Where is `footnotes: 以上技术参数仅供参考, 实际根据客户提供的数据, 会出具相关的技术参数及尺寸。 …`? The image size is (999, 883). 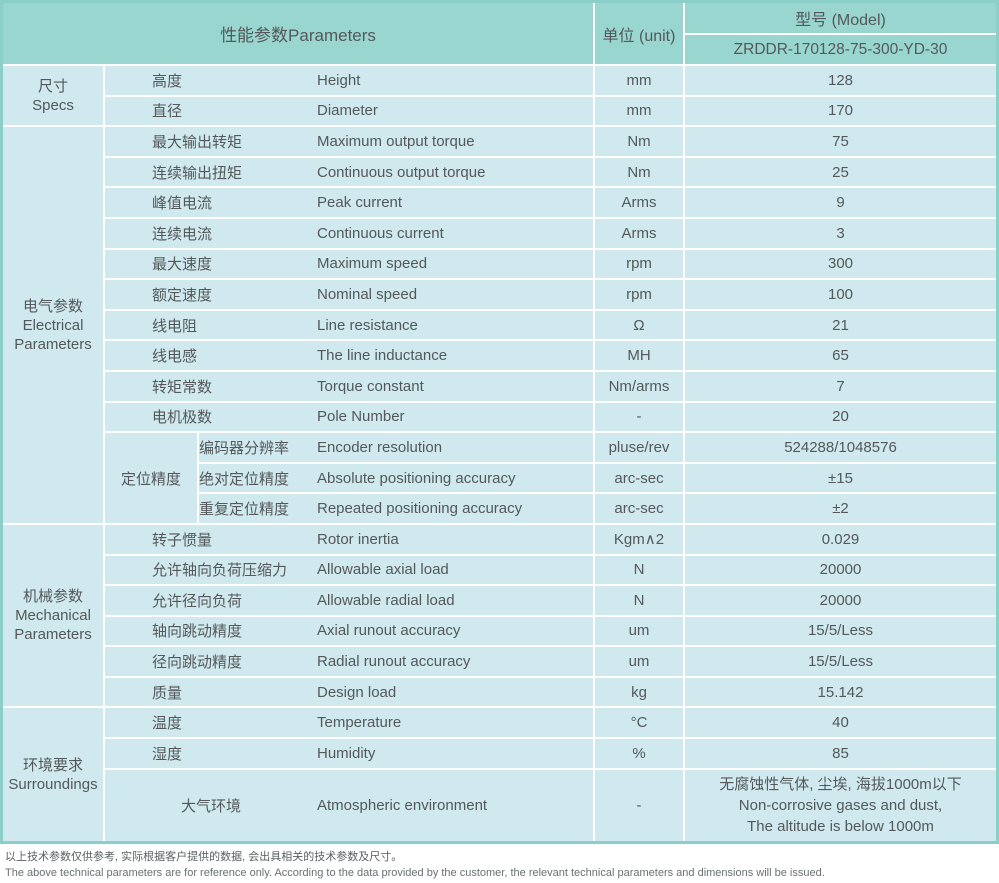
footnotes: 以上技术参数仅供参考, 实际根据客户提供的数据, 会出具相关的技术参数及尺寸。 … is located at coordinates (499, 862).